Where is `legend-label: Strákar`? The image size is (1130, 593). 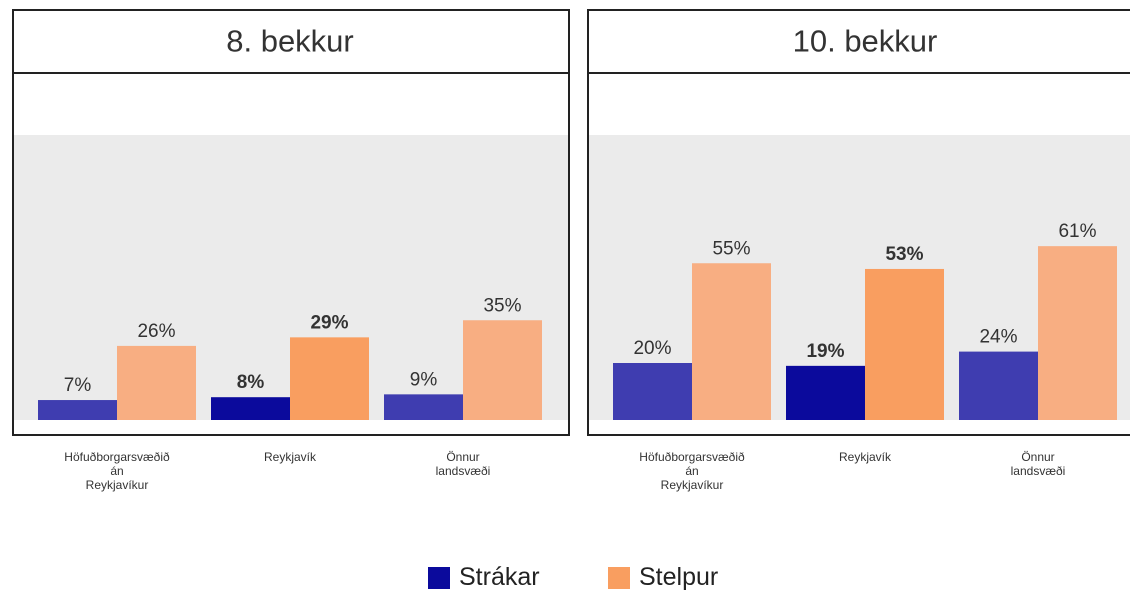
legend-label: Strákar is located at coordinates (499, 577).